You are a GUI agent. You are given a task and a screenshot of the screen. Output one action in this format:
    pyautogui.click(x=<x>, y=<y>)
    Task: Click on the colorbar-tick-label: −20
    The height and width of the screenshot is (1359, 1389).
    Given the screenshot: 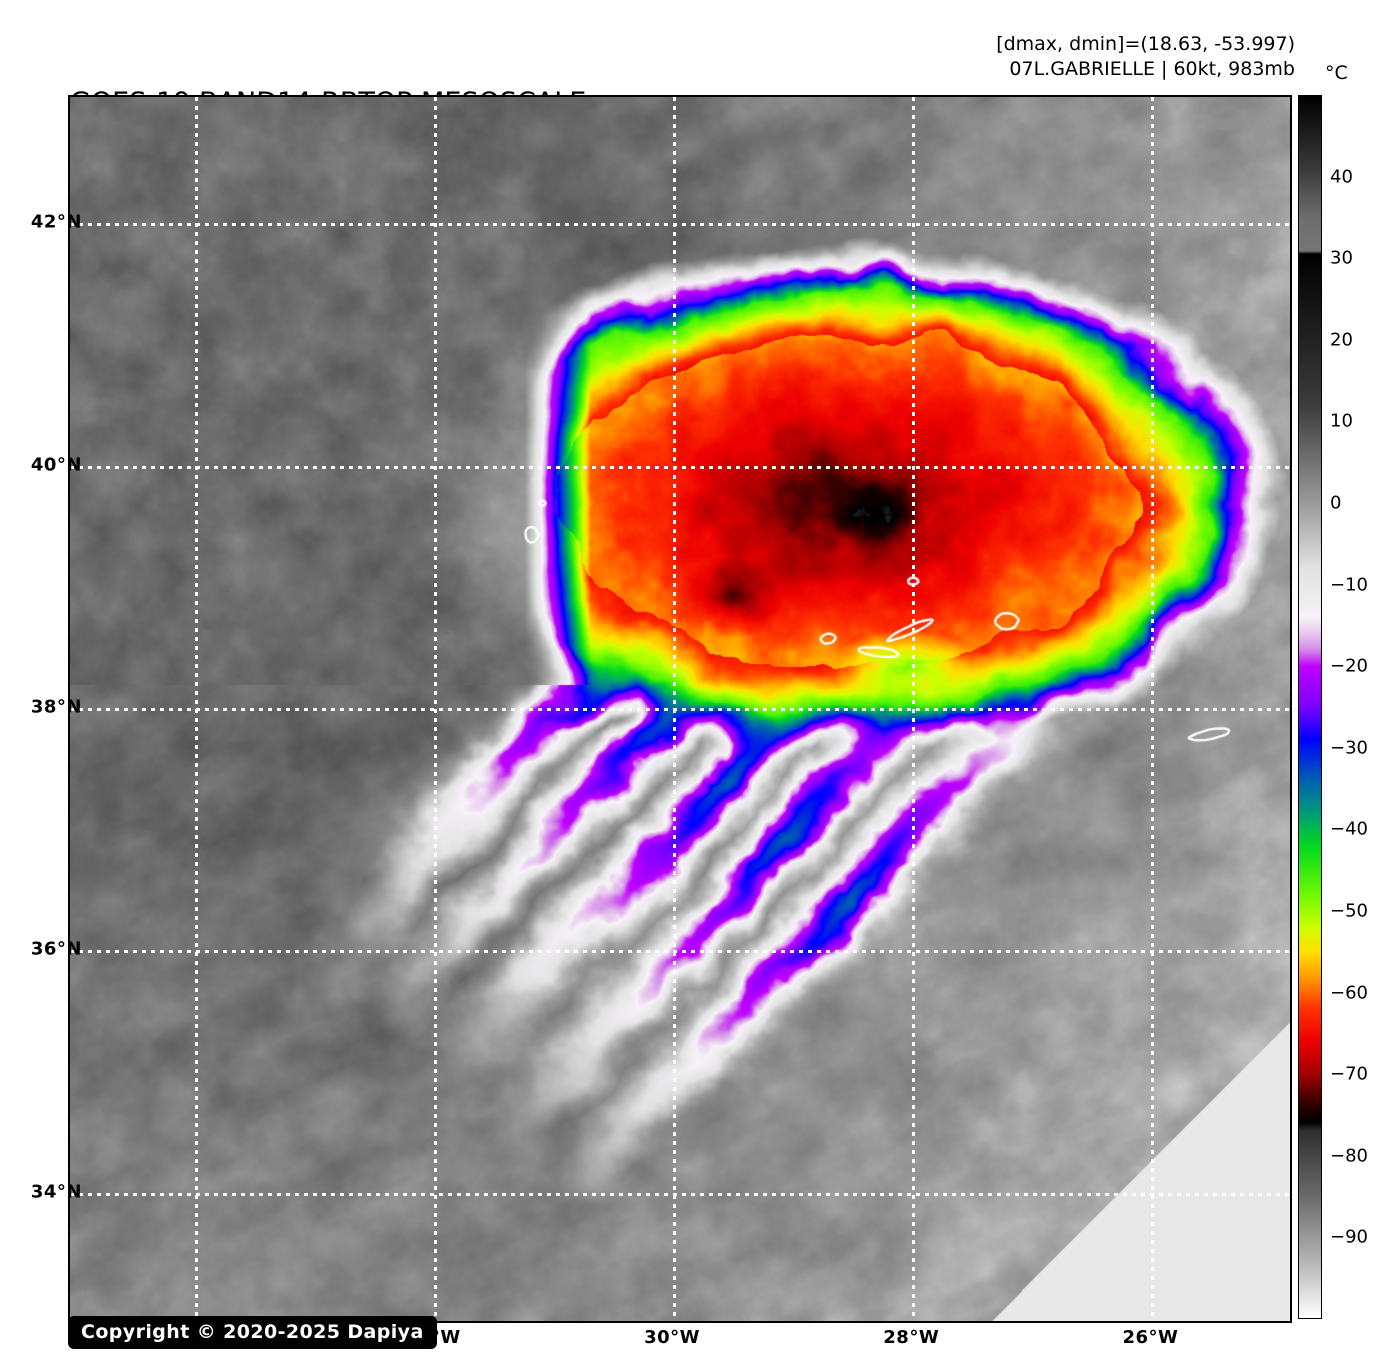 What is the action you would take?
    pyautogui.click(x=1349, y=666)
    